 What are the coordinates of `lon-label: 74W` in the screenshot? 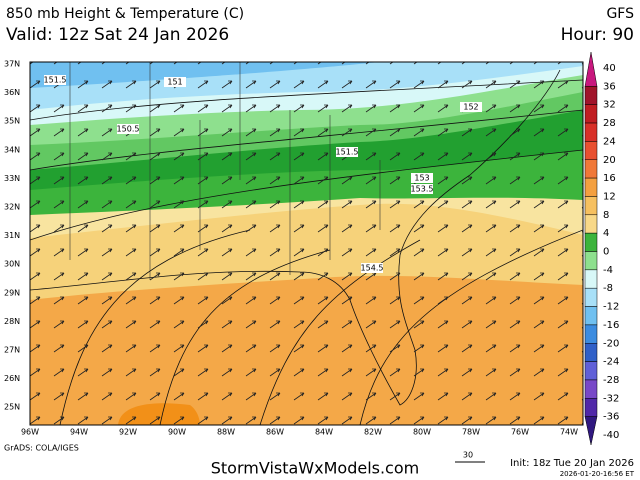 It's located at (569, 432).